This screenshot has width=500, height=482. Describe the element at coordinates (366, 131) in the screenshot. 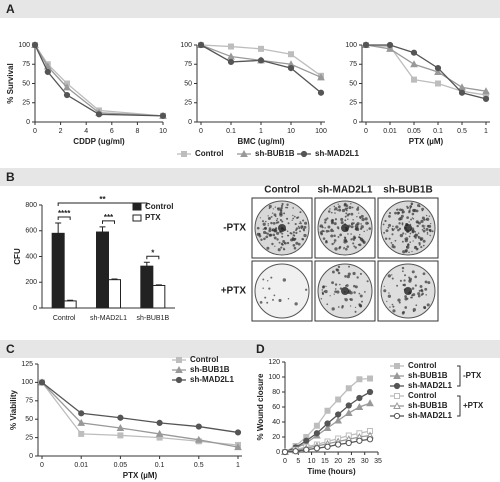

I see `x-tick-label: 0` at that location.